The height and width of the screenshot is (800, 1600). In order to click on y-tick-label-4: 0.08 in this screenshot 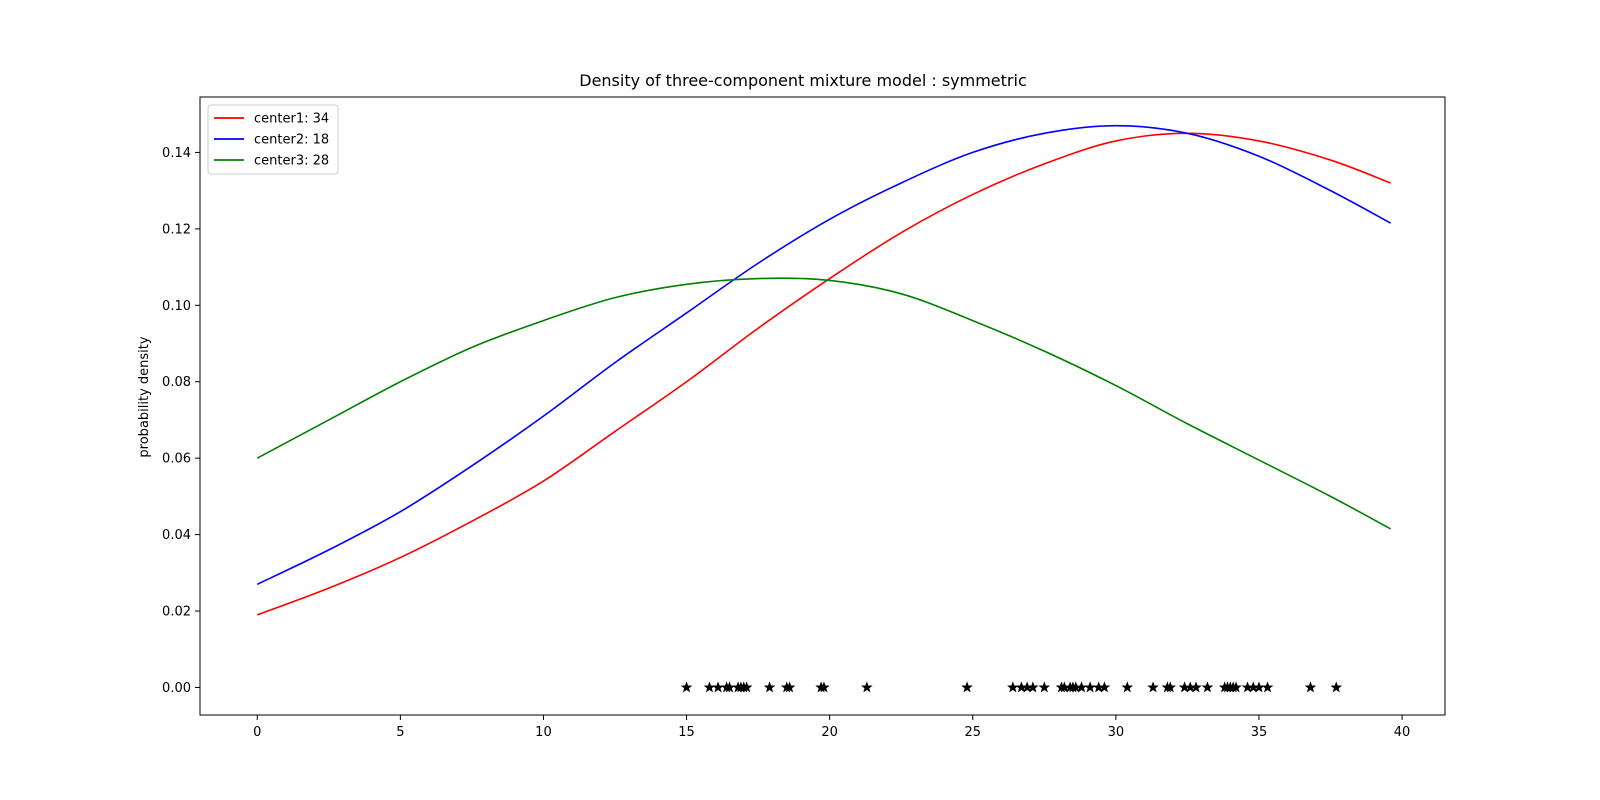, I will do `click(176, 382)`.